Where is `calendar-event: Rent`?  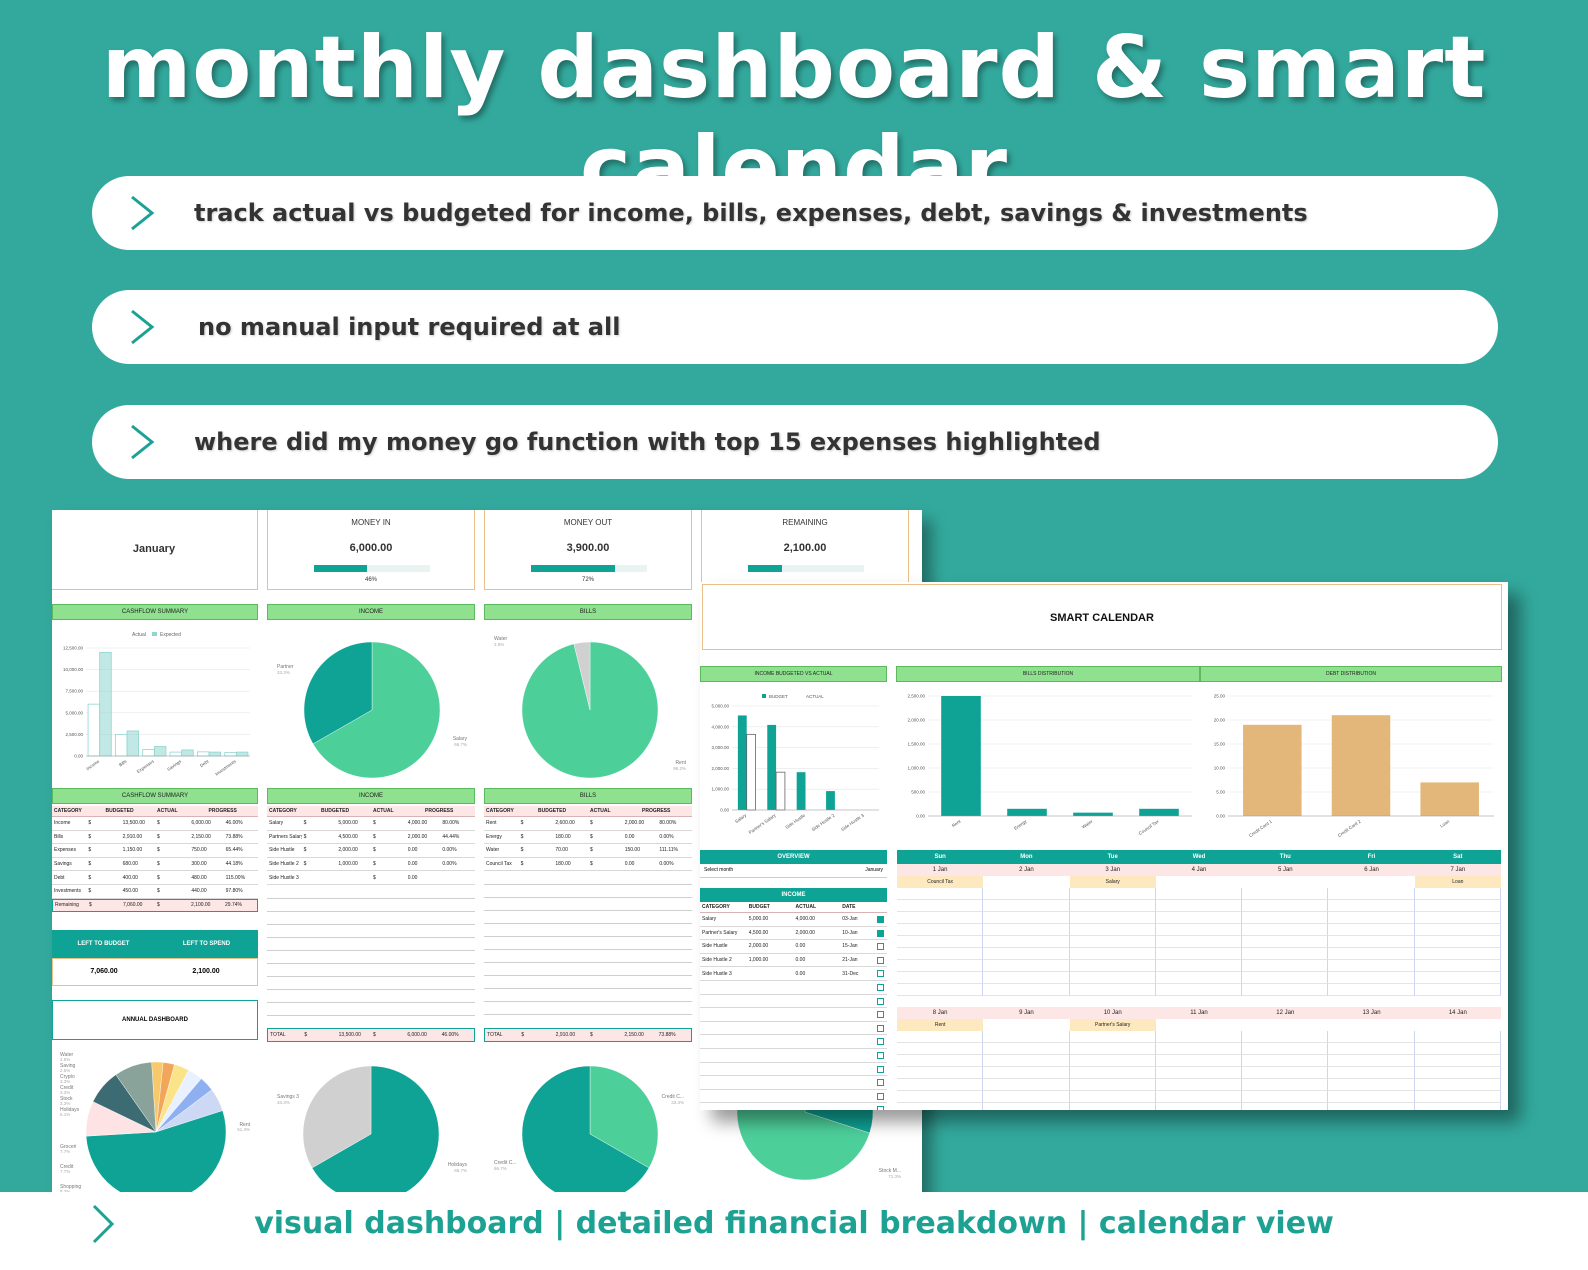 calendar-event: Rent is located at coordinates (940, 1025).